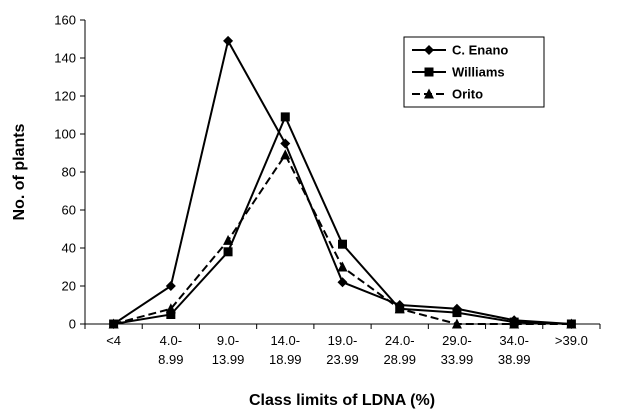 The width and height of the screenshot is (622, 414). What do you see at coordinates (65, 96) in the screenshot?
I see `y-tick-label: 120` at bounding box center [65, 96].